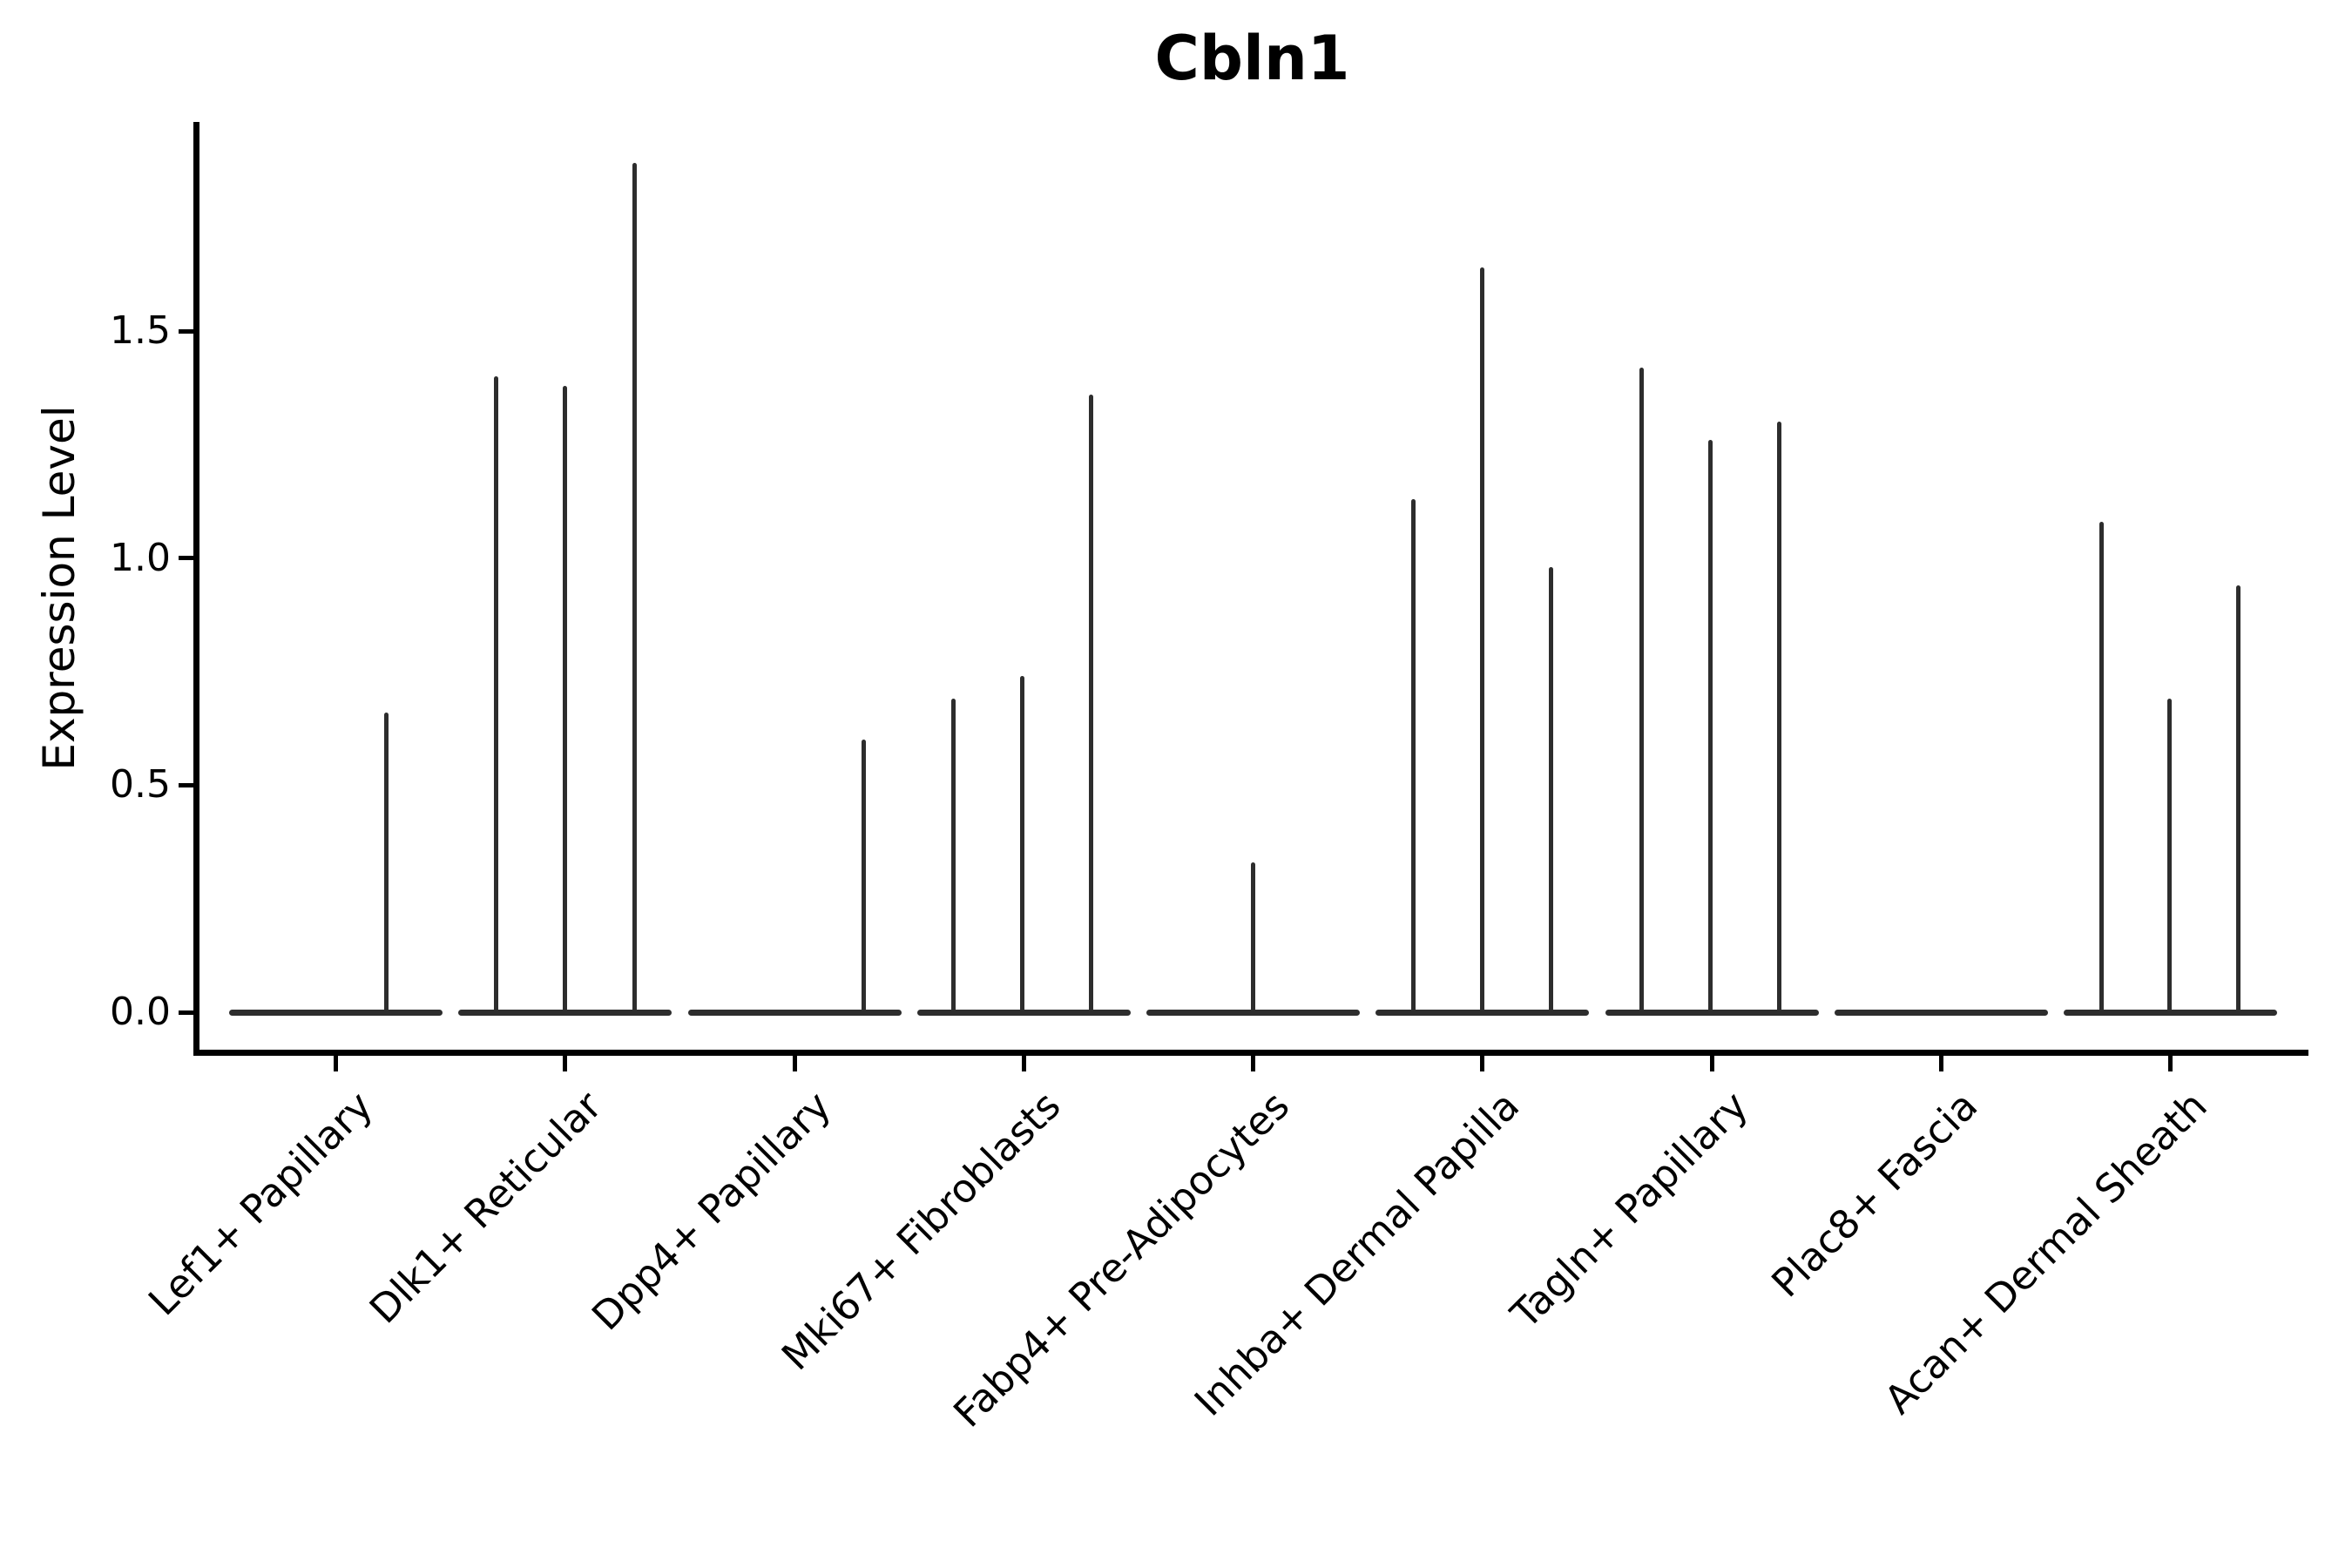 The image size is (2352, 1568). I want to click on y-tick-label: 1.5, so click(140, 330).